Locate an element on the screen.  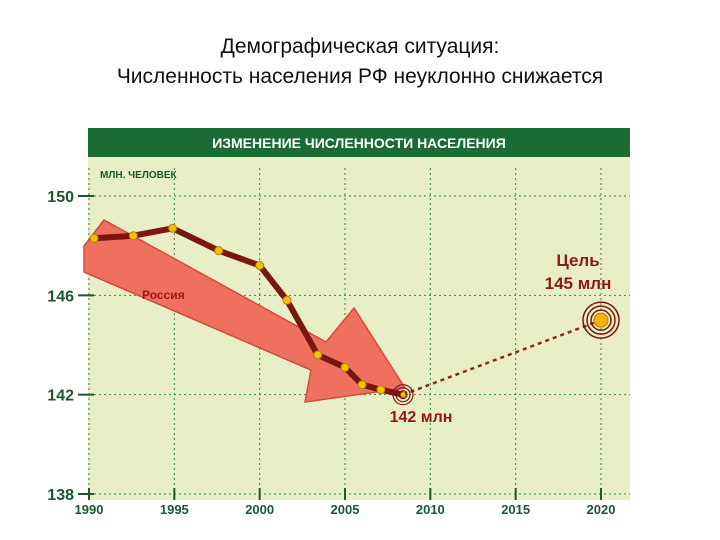
projection-line is located at coordinates (502, 357).